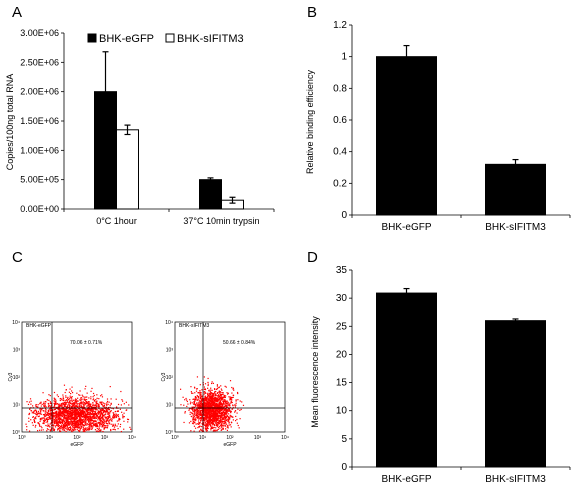  Describe the element at coordinates (39, 180) in the screenshot. I see `a-ytick-label: 5.00E+05` at that location.